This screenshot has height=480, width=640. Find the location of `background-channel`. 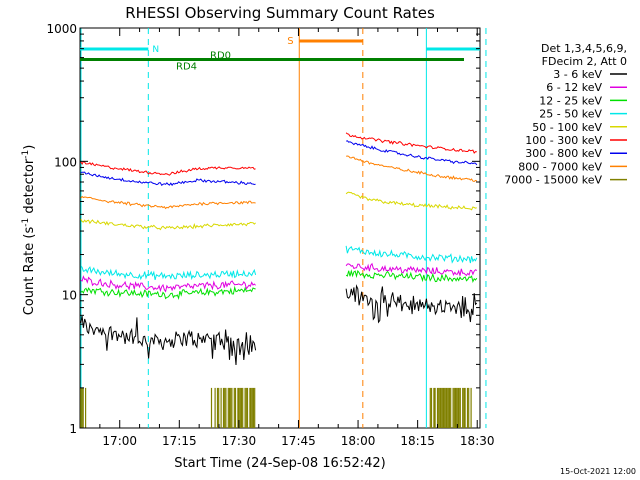

background-channel is located at coordinates (276, 407).